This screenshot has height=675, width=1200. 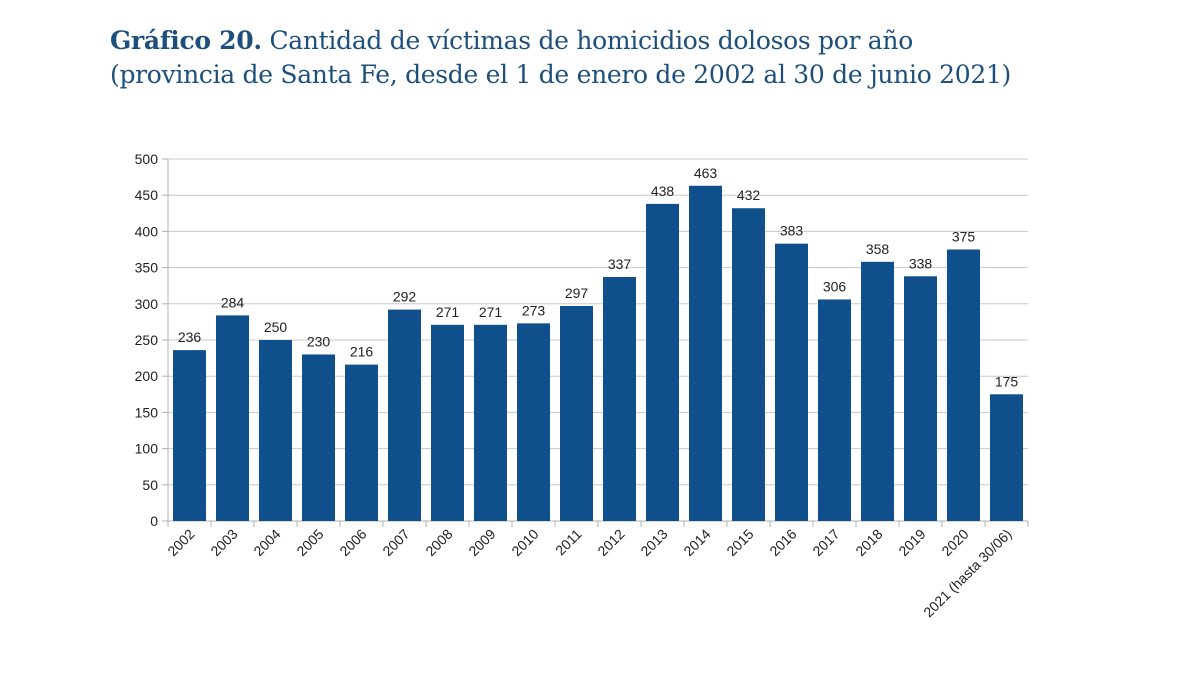 I want to click on x-tick-label: 2009, so click(x=481, y=542).